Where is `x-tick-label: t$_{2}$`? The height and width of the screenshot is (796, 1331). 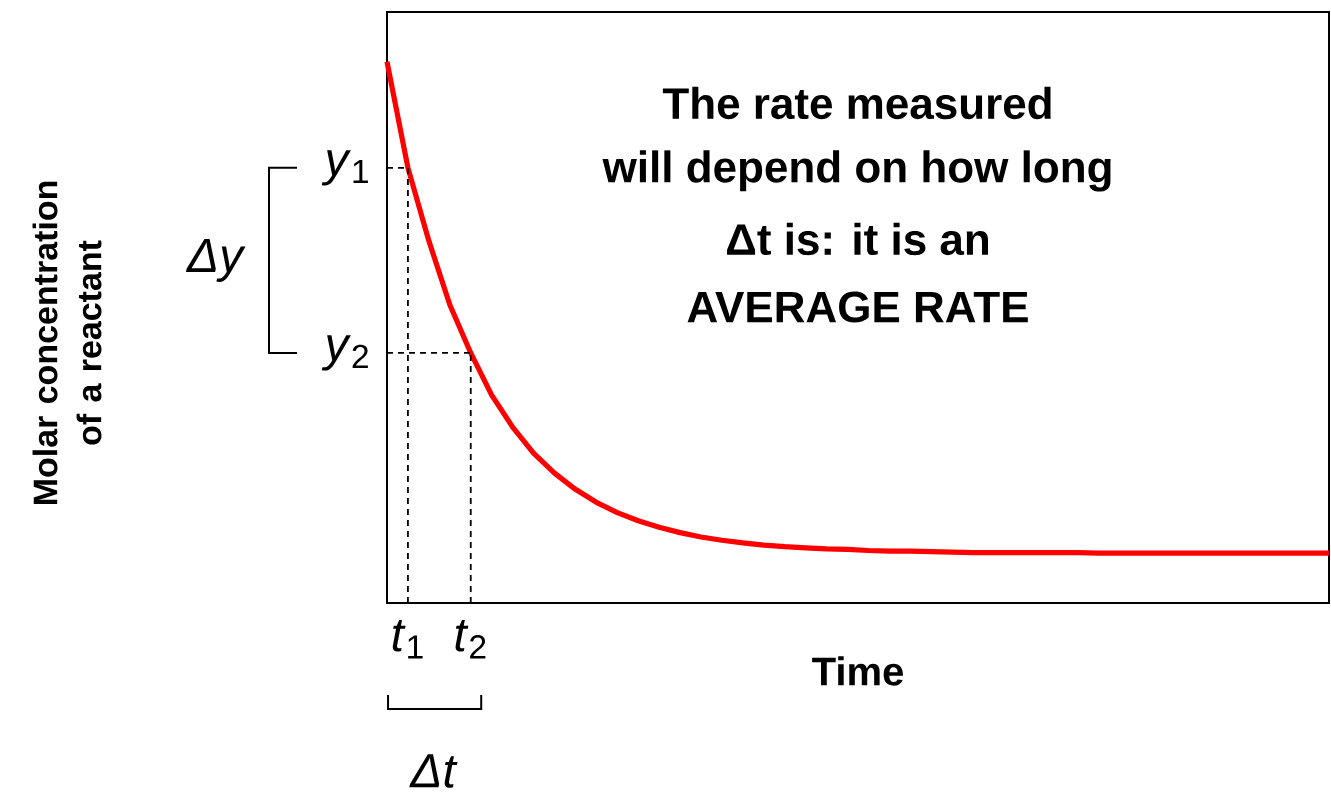
x-tick-label: t$_{2}$ is located at coordinates (470, 639).